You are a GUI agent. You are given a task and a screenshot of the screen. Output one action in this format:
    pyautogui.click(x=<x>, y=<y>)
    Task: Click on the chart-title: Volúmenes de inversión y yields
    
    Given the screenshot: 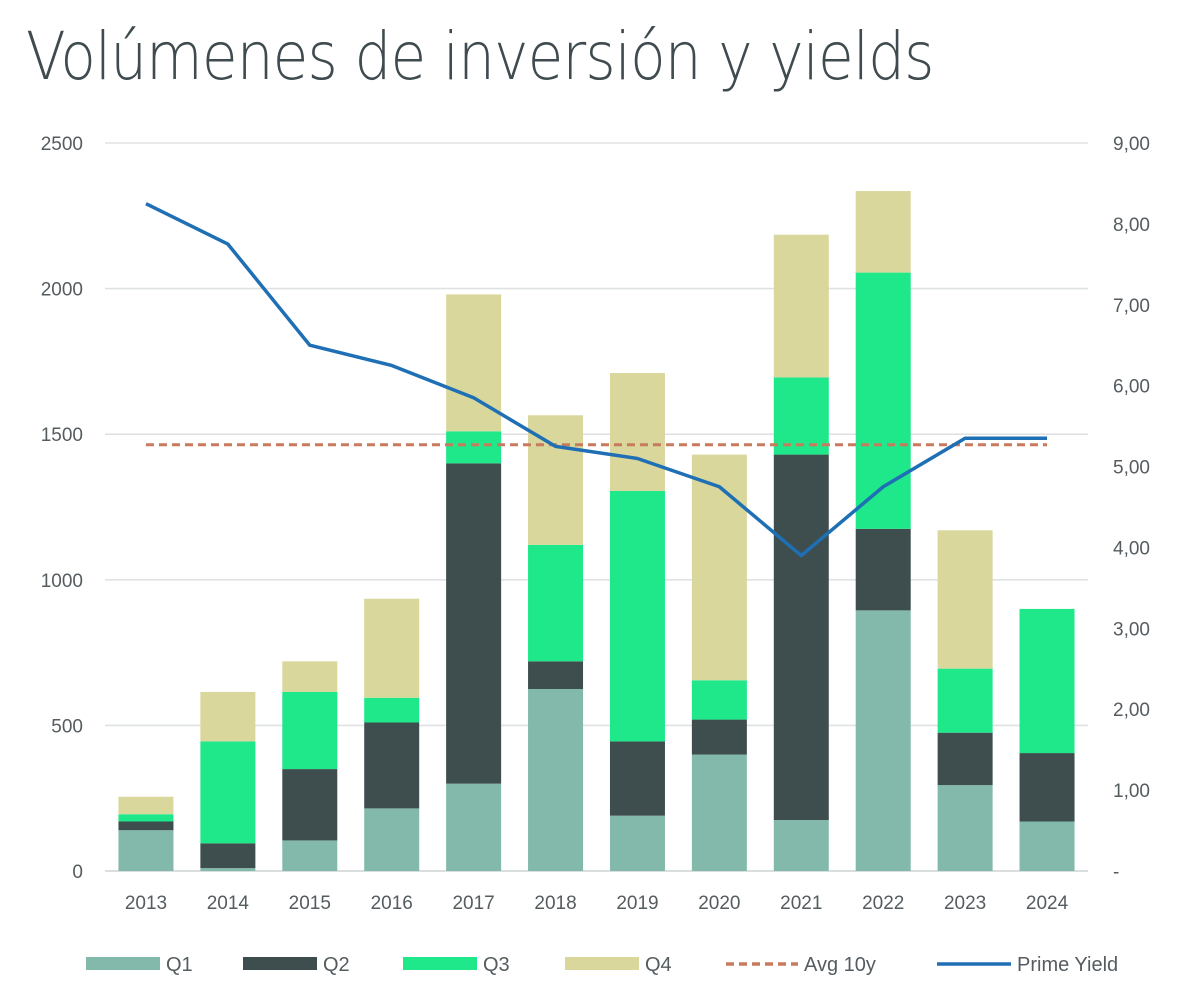 What is the action you would take?
    pyautogui.click(x=480, y=56)
    